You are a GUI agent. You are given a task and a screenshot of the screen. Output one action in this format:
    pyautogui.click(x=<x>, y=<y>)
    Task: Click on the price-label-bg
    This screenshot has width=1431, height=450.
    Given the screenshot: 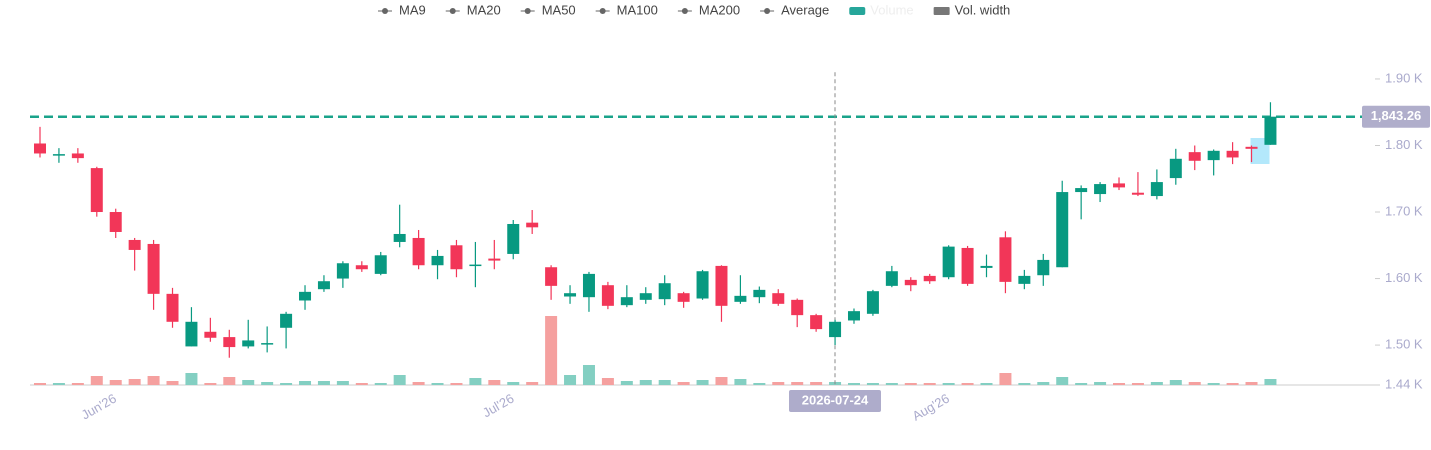 What is the action you would take?
    pyautogui.click(x=1396, y=116)
    